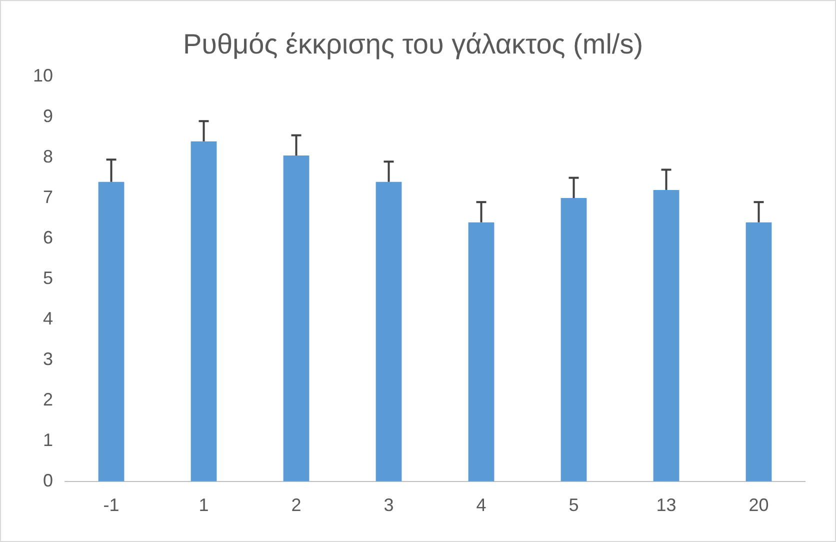 This screenshot has width=836, height=542. I want to click on y-tick-label: 6, so click(48, 237).